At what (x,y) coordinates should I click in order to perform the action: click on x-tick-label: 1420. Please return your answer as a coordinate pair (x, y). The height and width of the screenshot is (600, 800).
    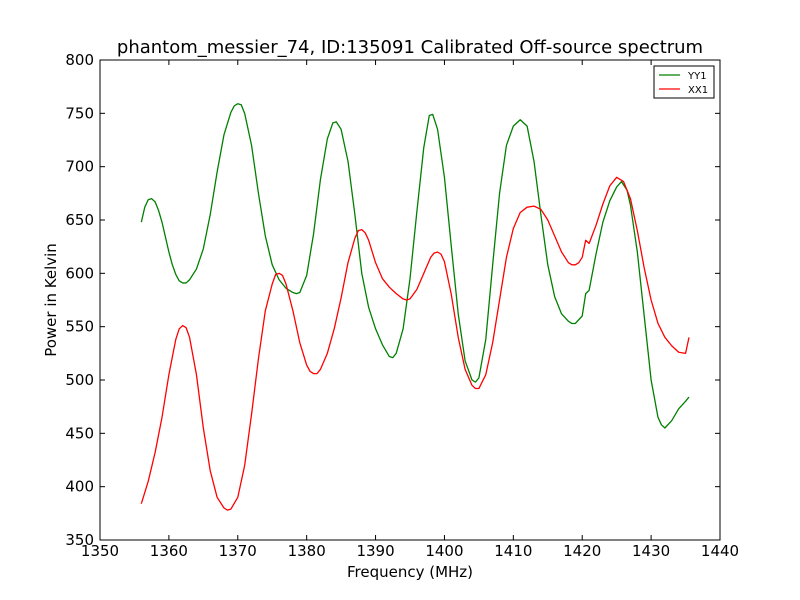
    Looking at the image, I should click on (582, 551).